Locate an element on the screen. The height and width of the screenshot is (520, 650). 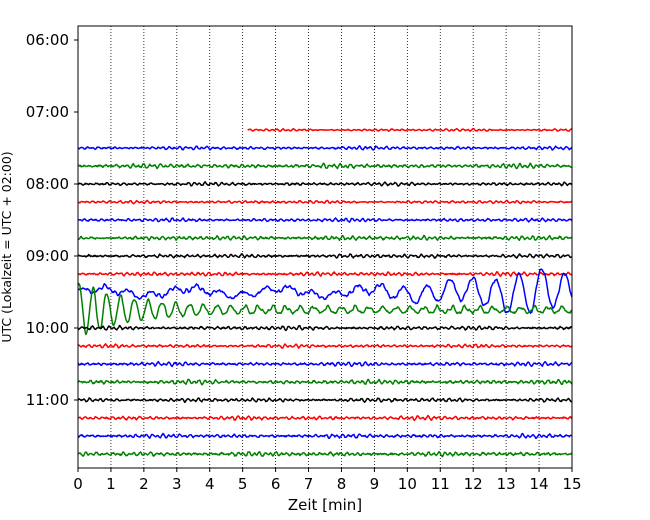
x-tick-label: 3 is located at coordinates (177, 484).